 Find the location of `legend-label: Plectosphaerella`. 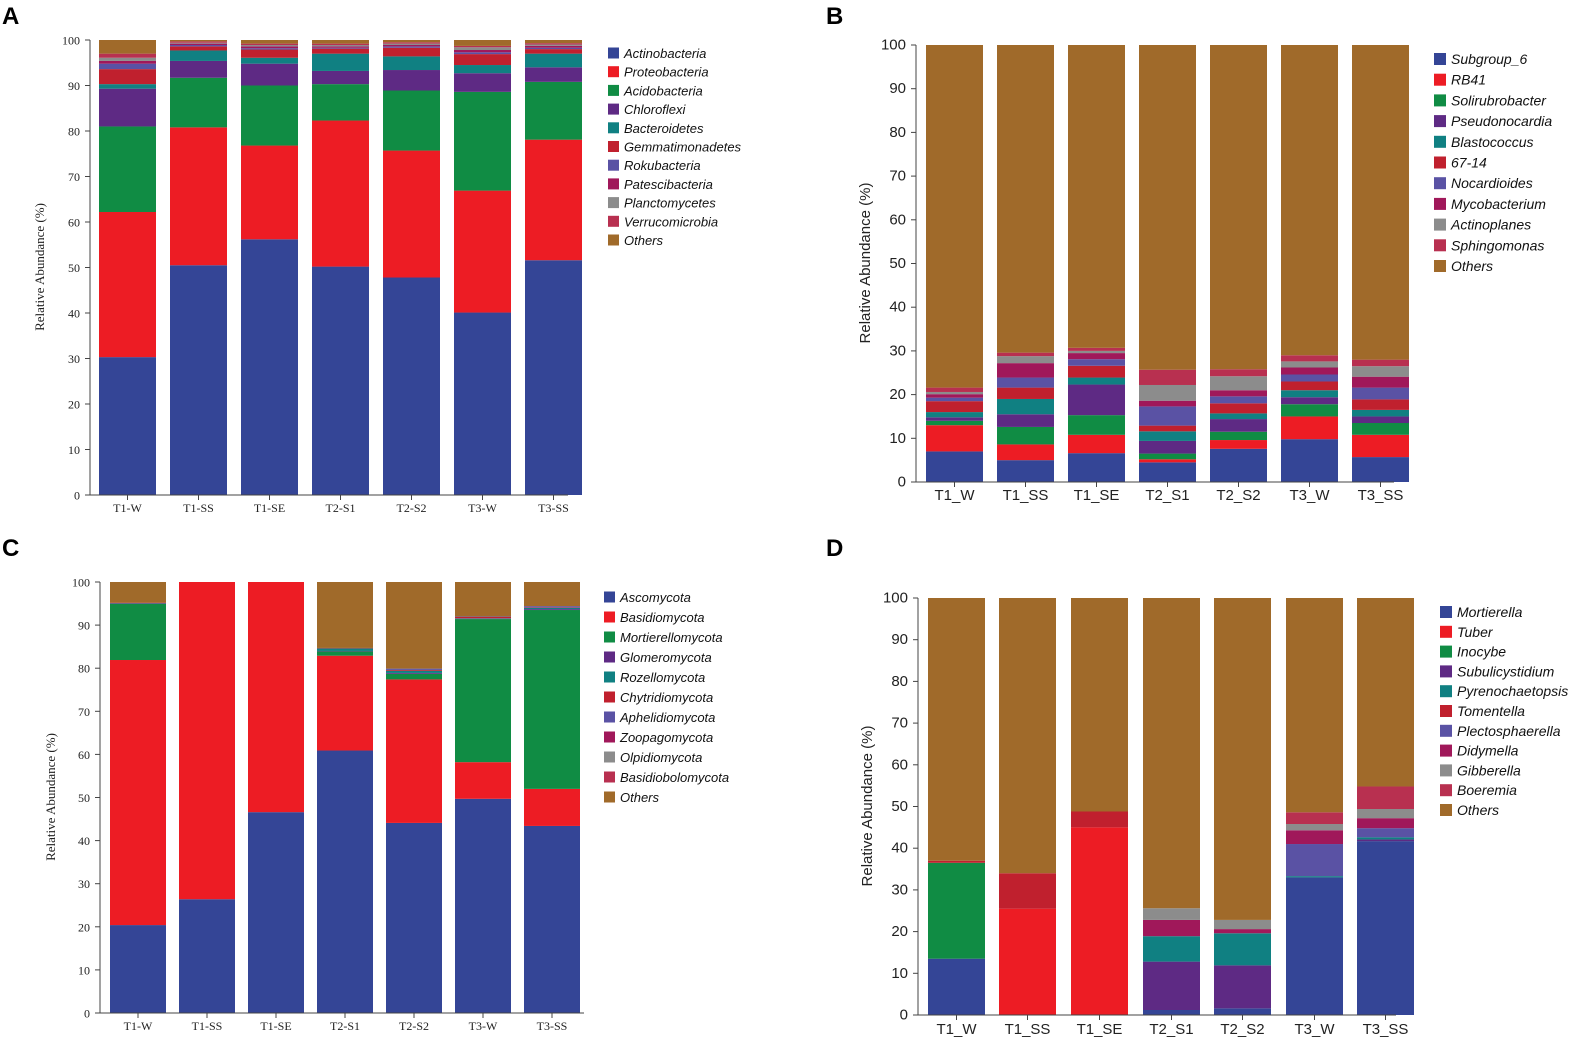

legend-label: Plectosphaerella is located at coordinates (1509, 731).